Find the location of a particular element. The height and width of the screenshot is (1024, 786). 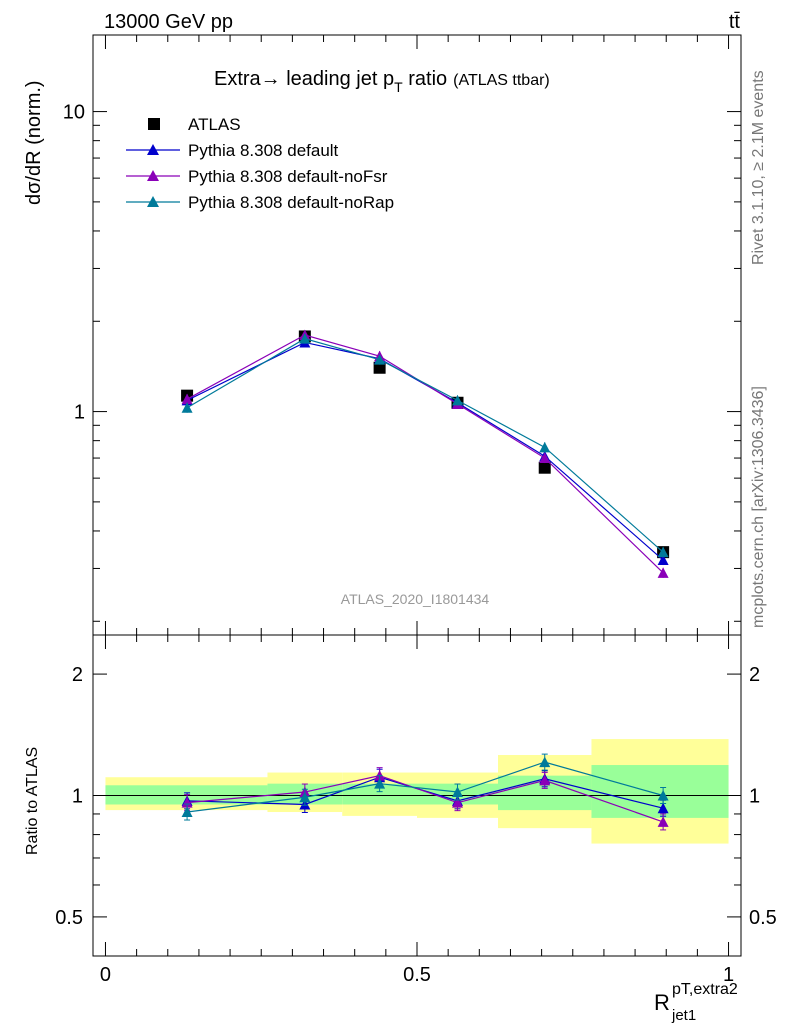

ratio-series is located at coordinates (425, 792).